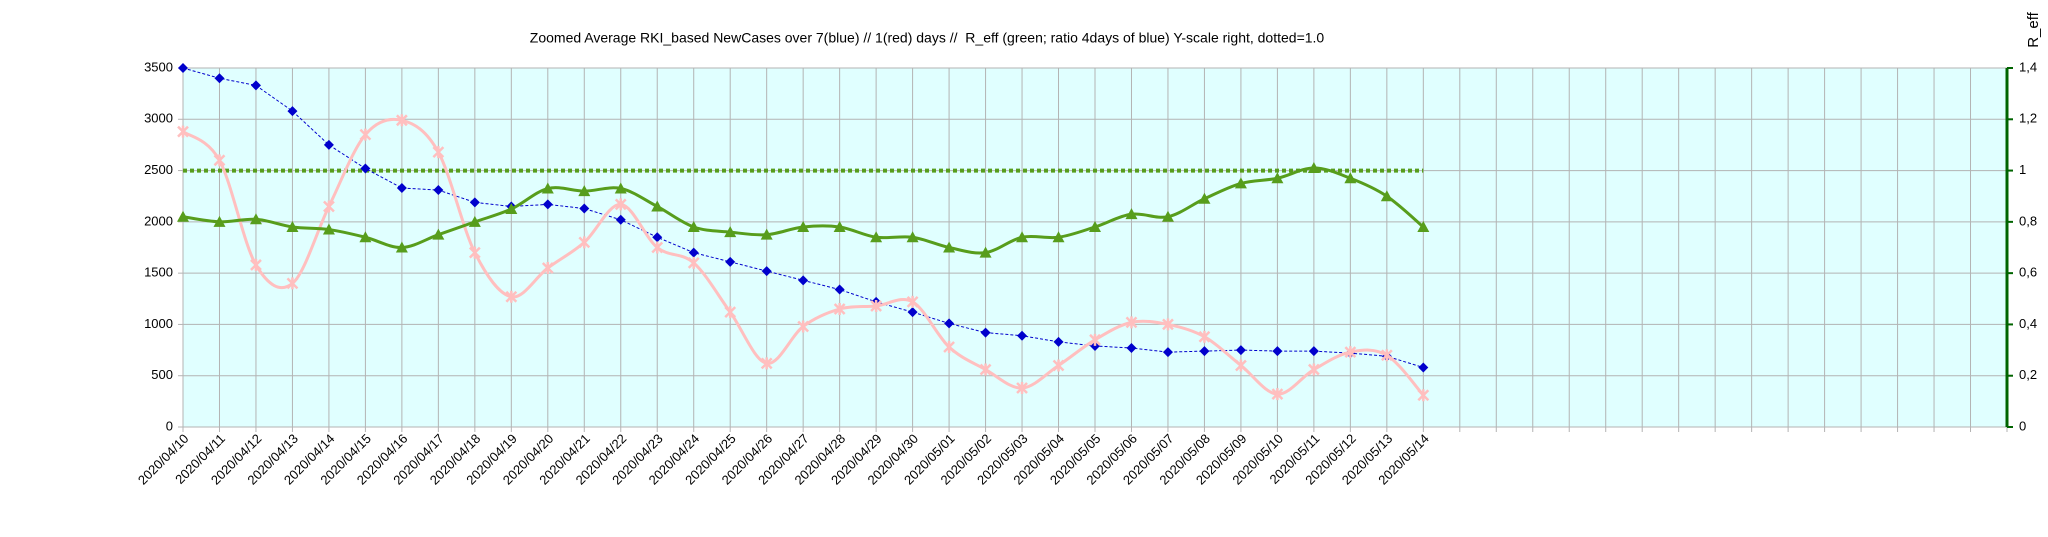 Image resolution: width=2048 pixels, height=537 pixels. Describe the element at coordinates (2022, 169) in the screenshot. I see `y2-tick-label: 1` at that location.